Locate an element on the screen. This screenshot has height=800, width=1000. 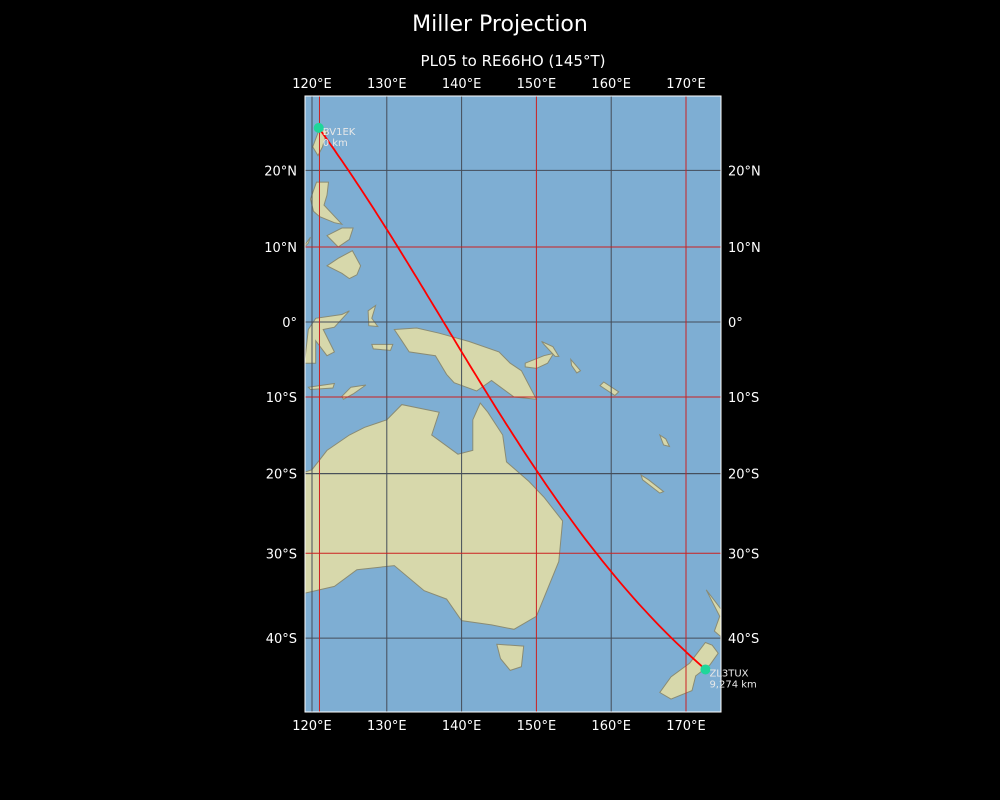
land-australia is located at coordinates (434, 516).